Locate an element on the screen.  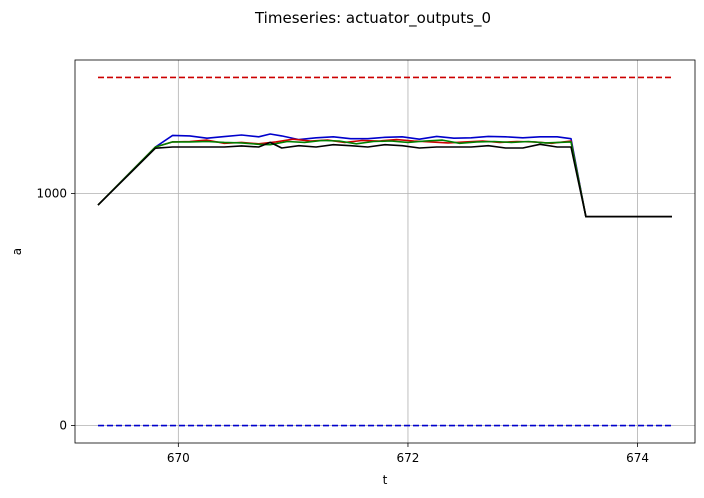
x-tick-label: 672 is located at coordinates (408, 458).